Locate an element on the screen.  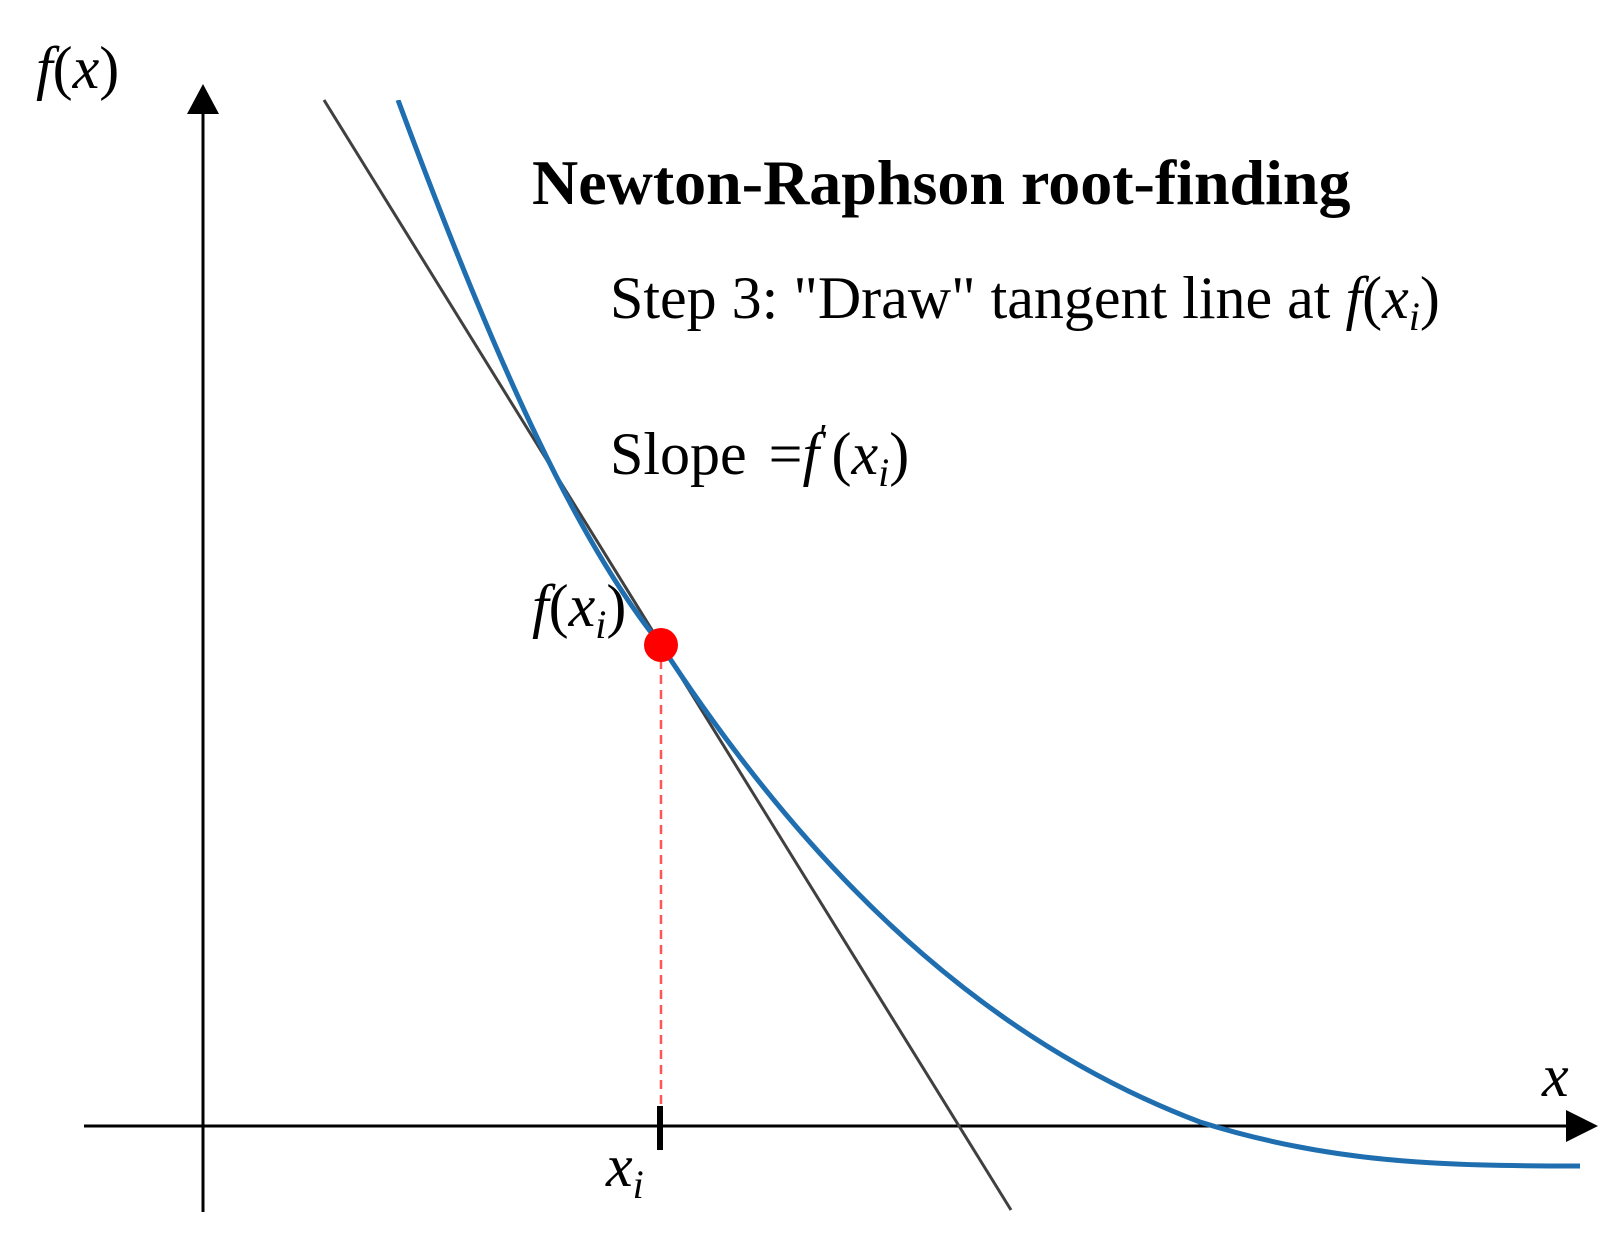
y-axis-label: f(x) is located at coordinates (77, 68).